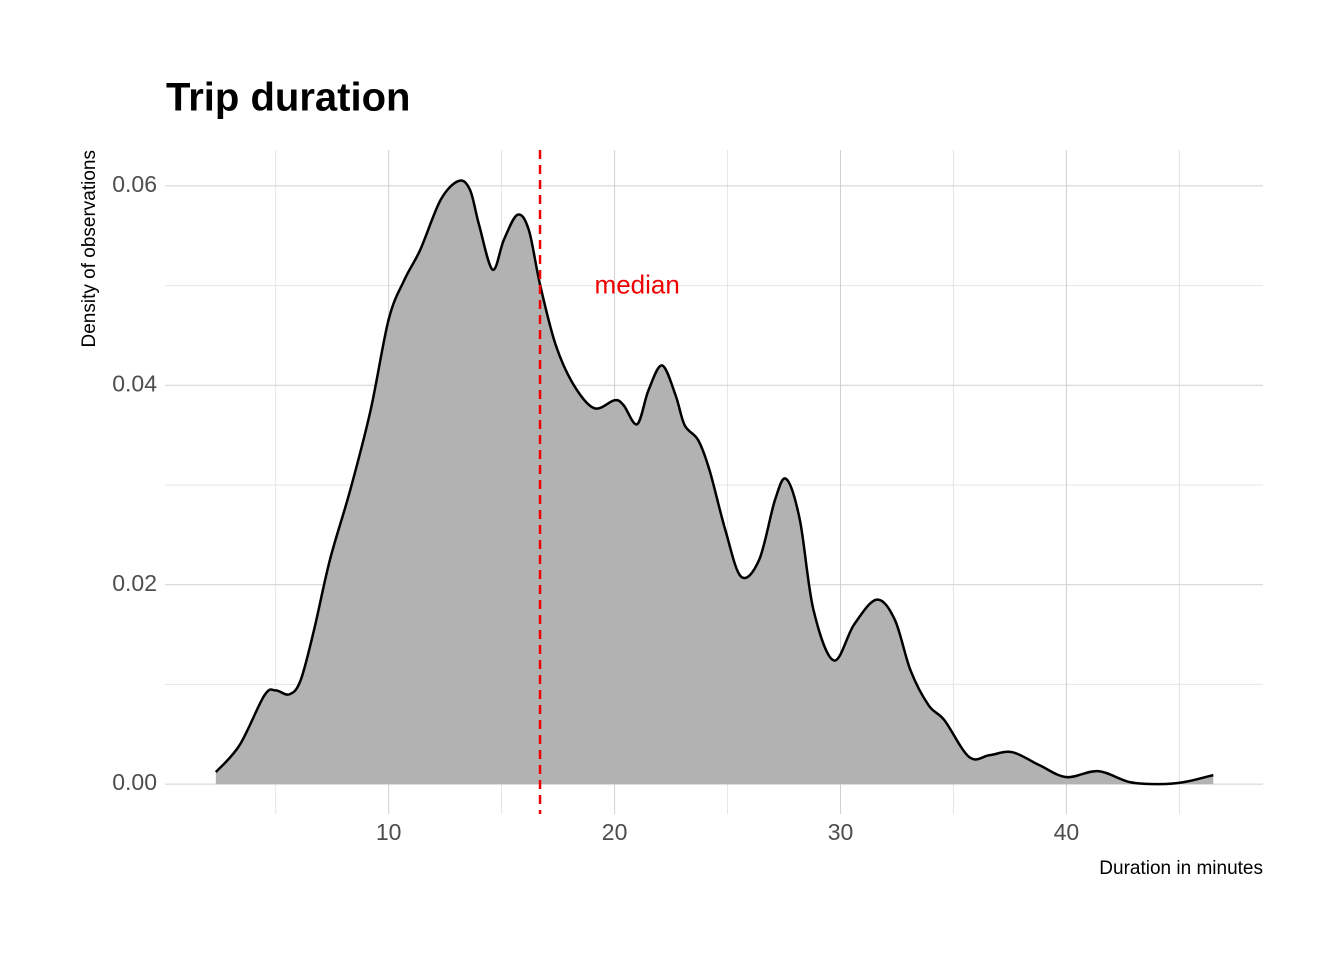 The height and width of the screenshot is (960, 1344). I want to click on x-tick-label: 10, so click(389, 832).